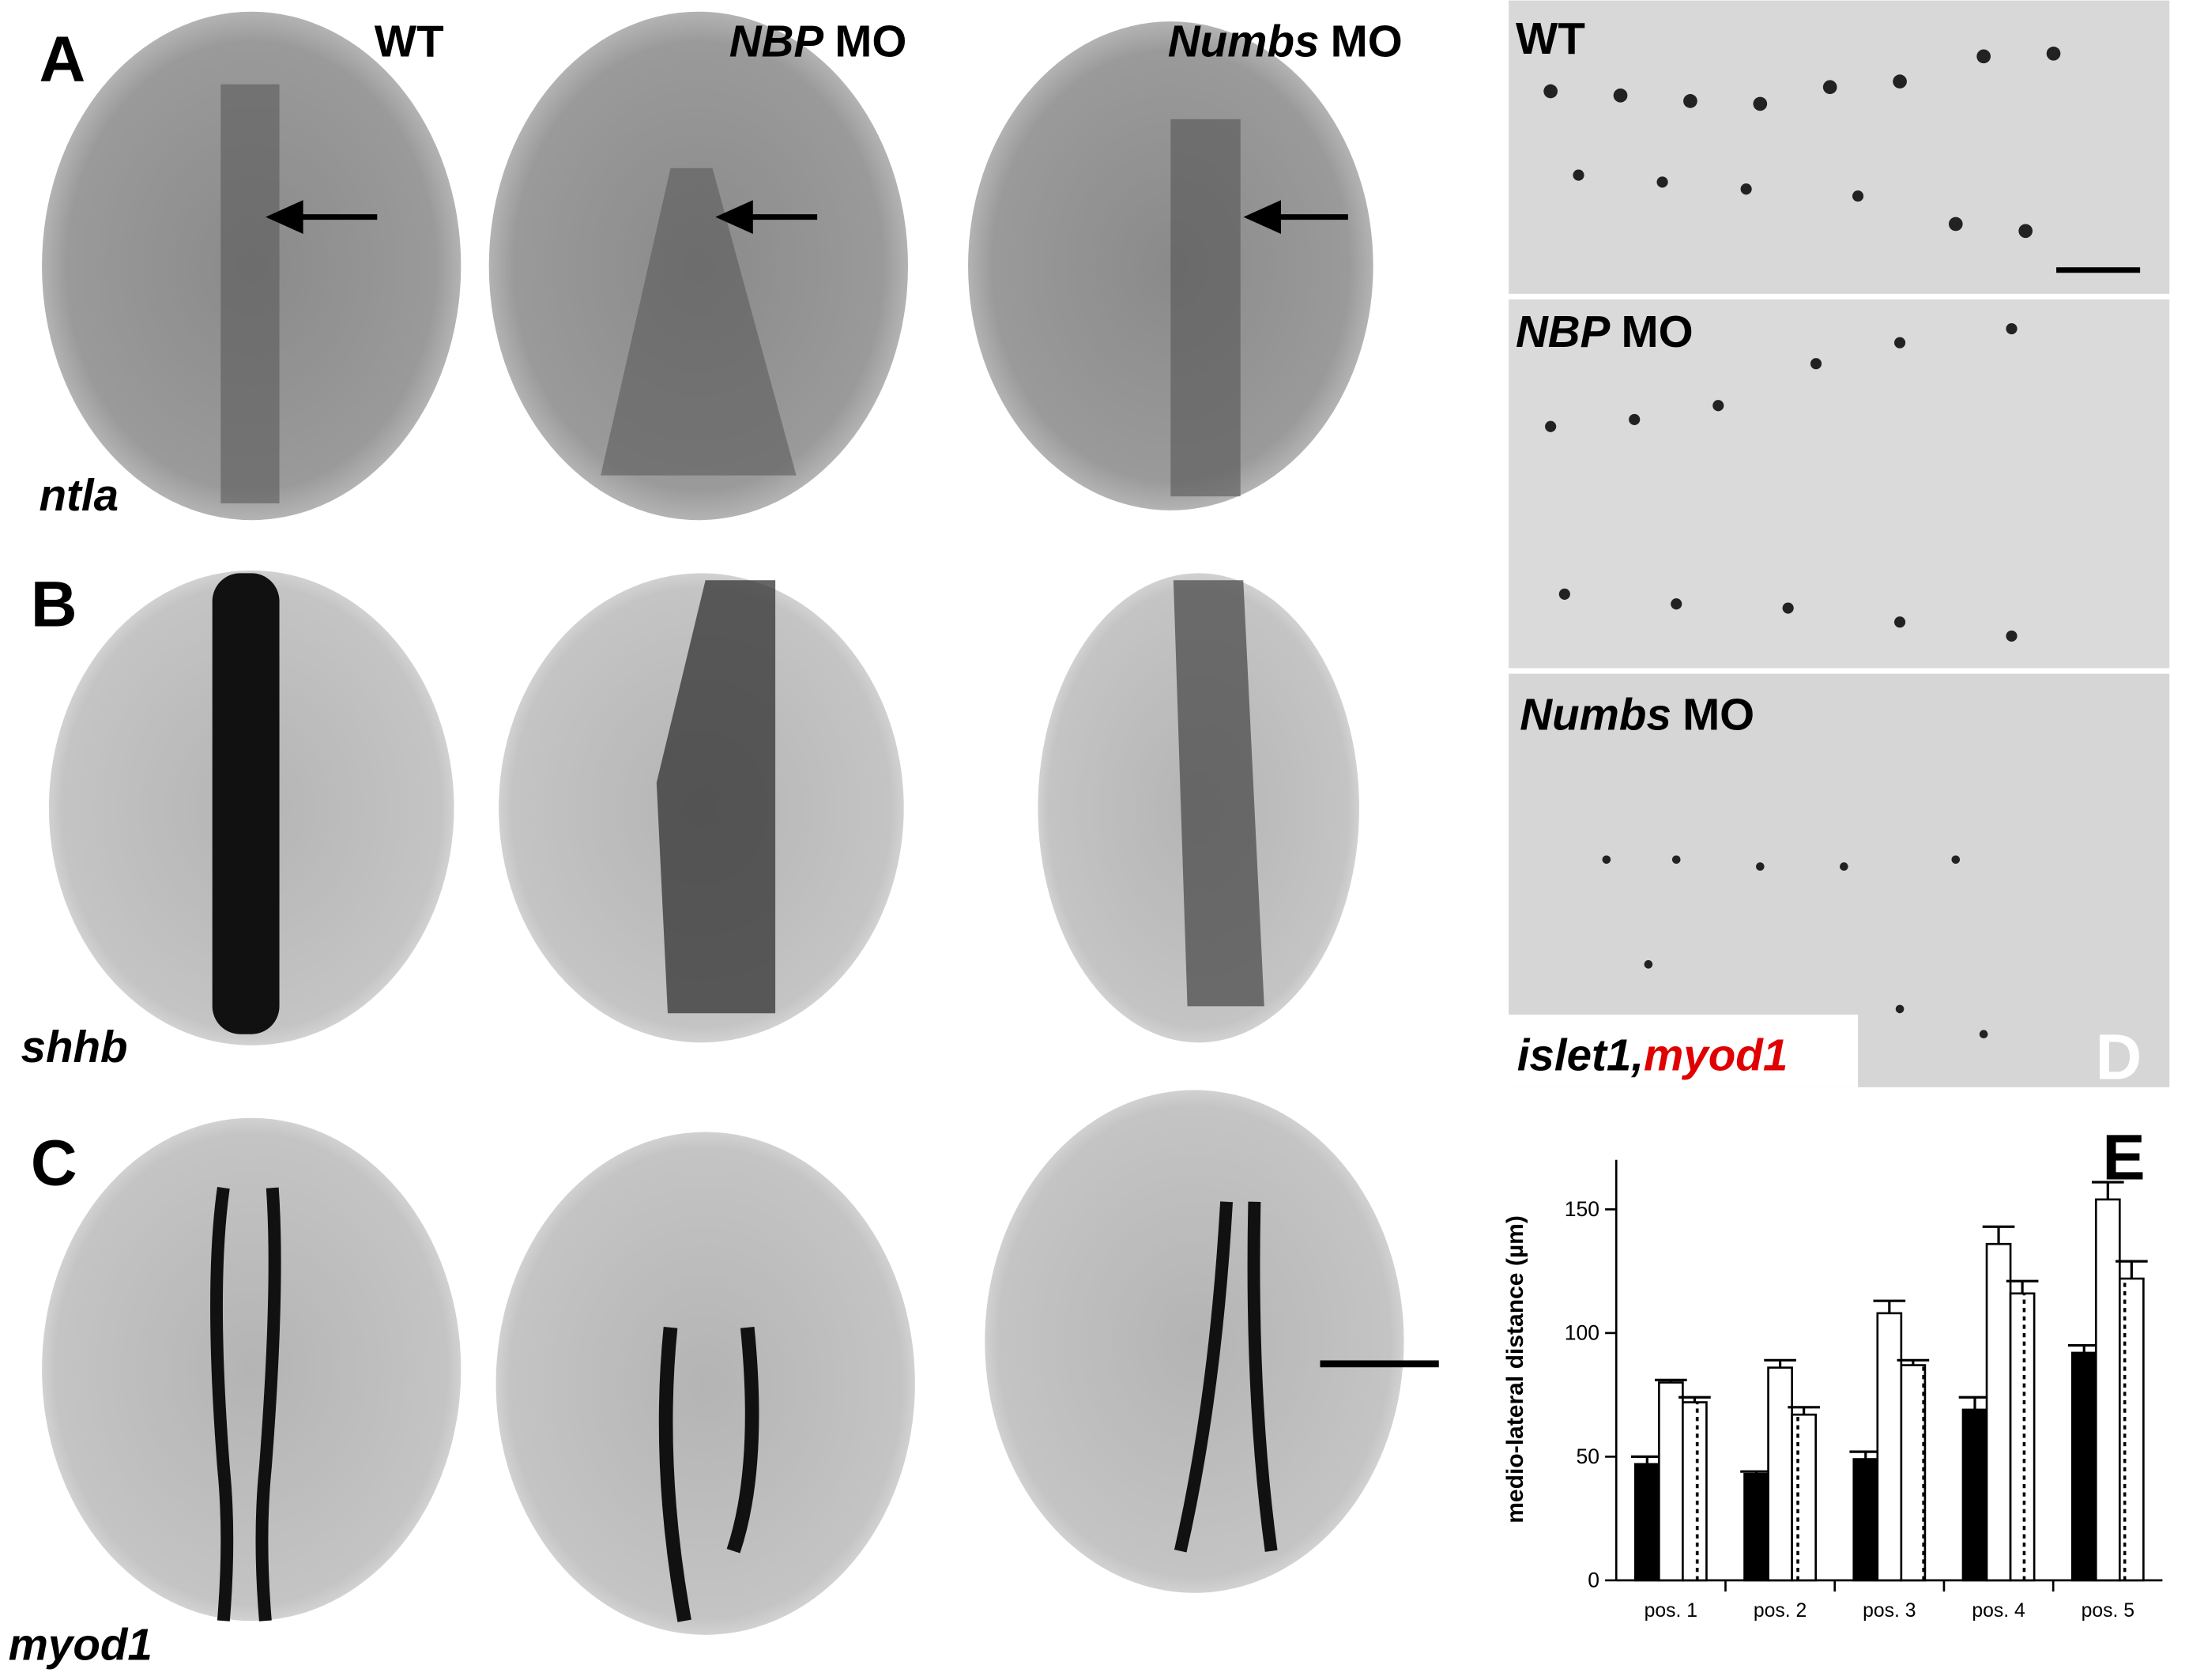  What do you see at coordinates (1285, 41) in the screenshot?
I see `column-label: Numbs MO` at bounding box center [1285, 41].